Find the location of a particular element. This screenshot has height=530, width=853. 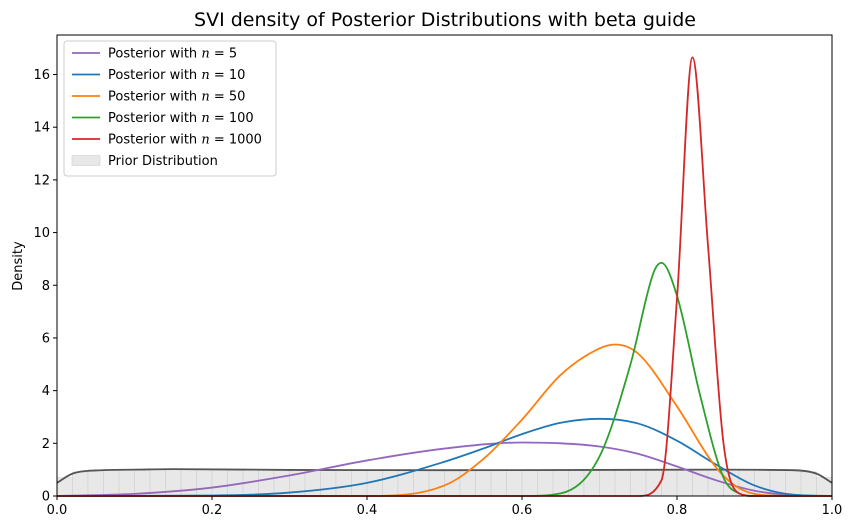

y-axis-label: Density is located at coordinates (18, 266).